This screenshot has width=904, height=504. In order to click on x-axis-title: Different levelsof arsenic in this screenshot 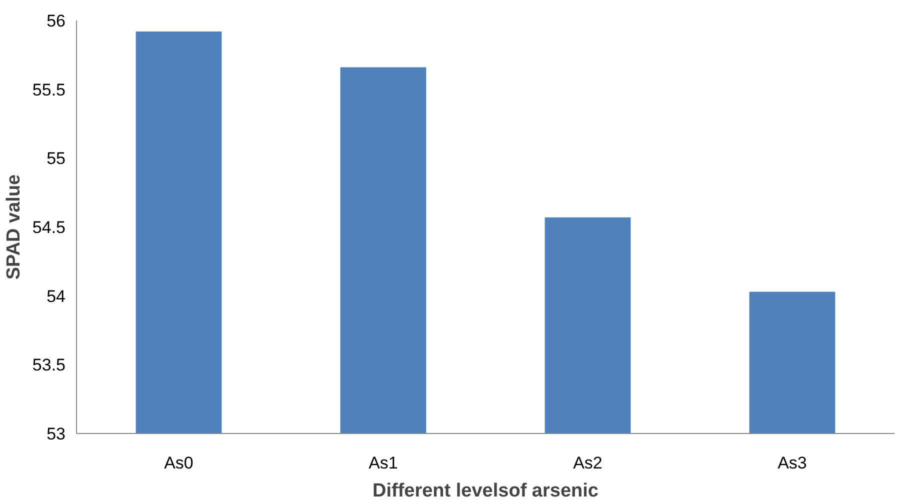, I will do `click(485, 491)`.